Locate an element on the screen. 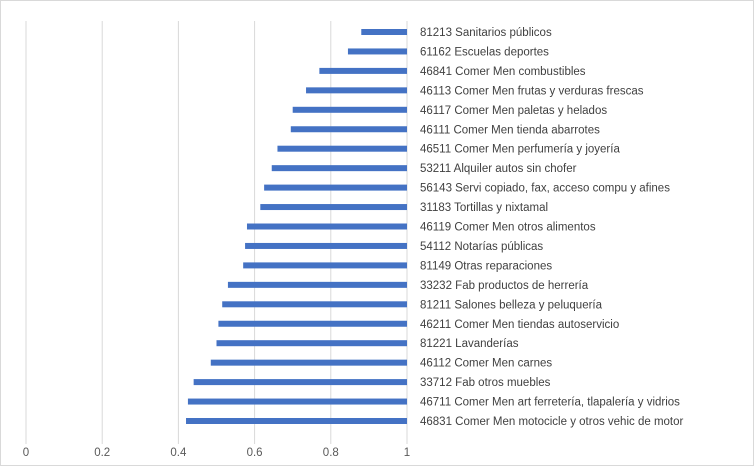 This screenshot has width=754, height=466. category-label: 81149 Otras reparaciones is located at coordinates (486, 266).